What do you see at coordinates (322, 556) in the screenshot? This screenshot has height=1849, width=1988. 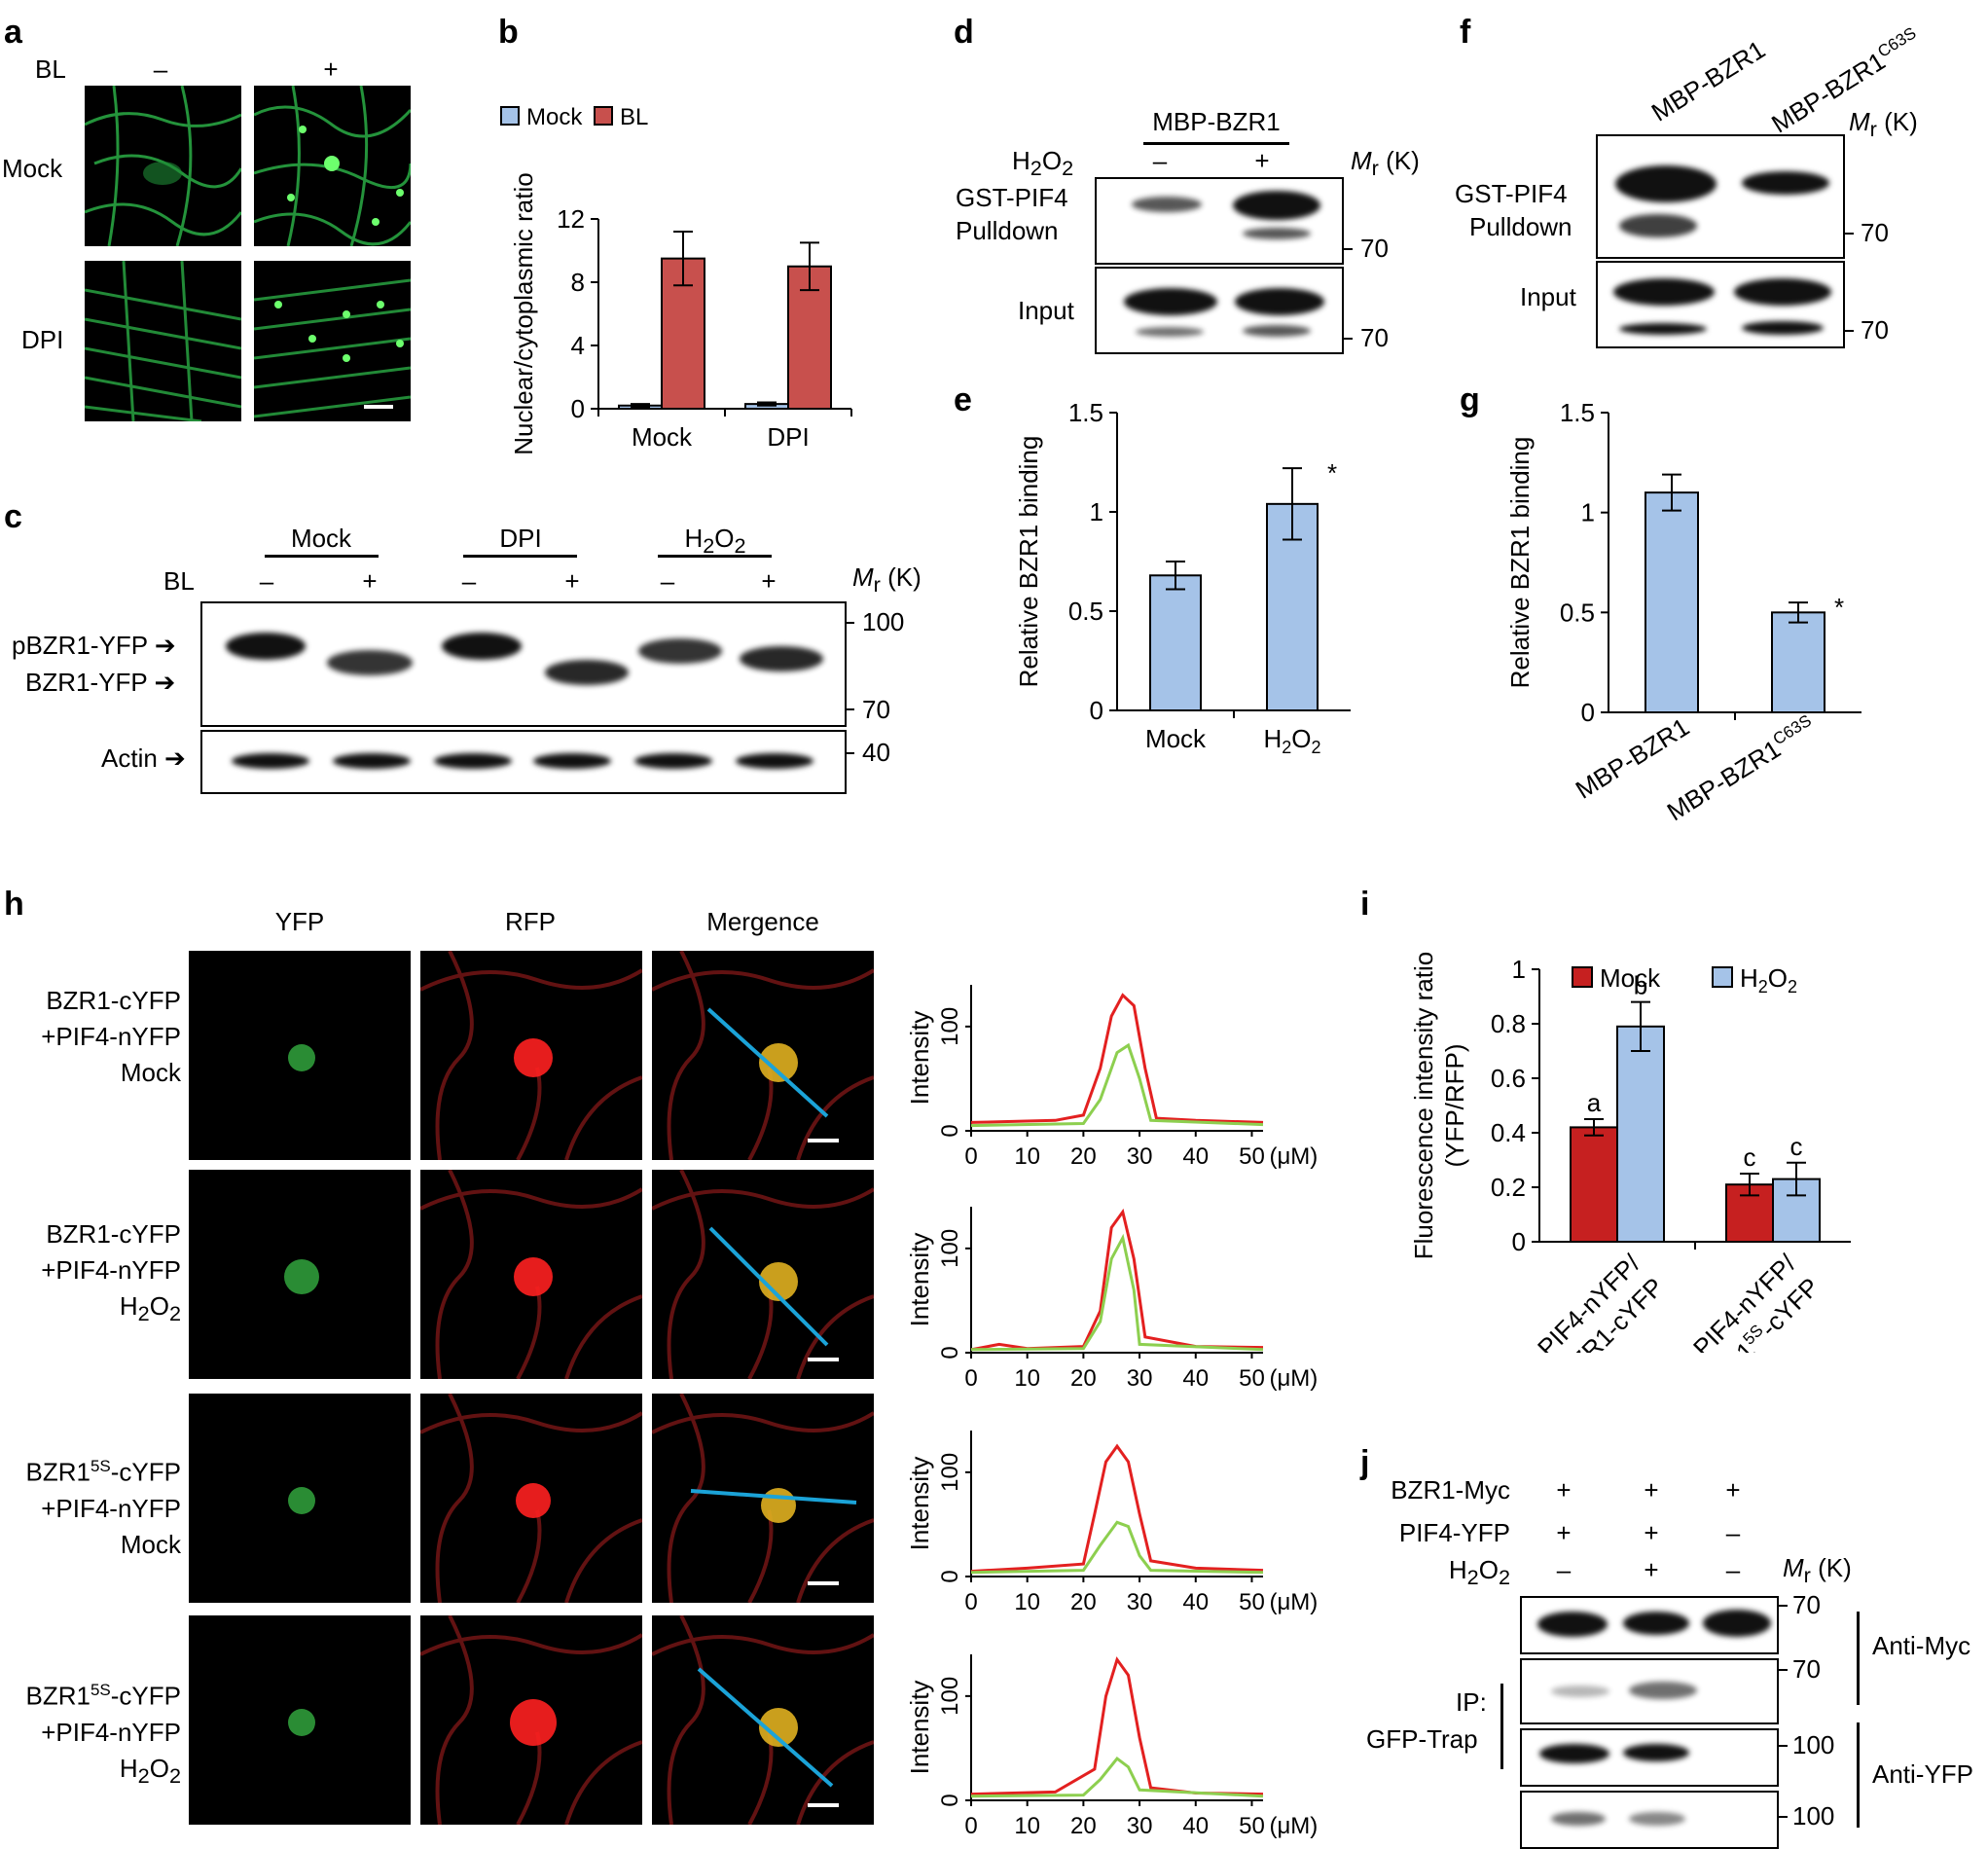 I see `group-bar-mock` at bounding box center [322, 556].